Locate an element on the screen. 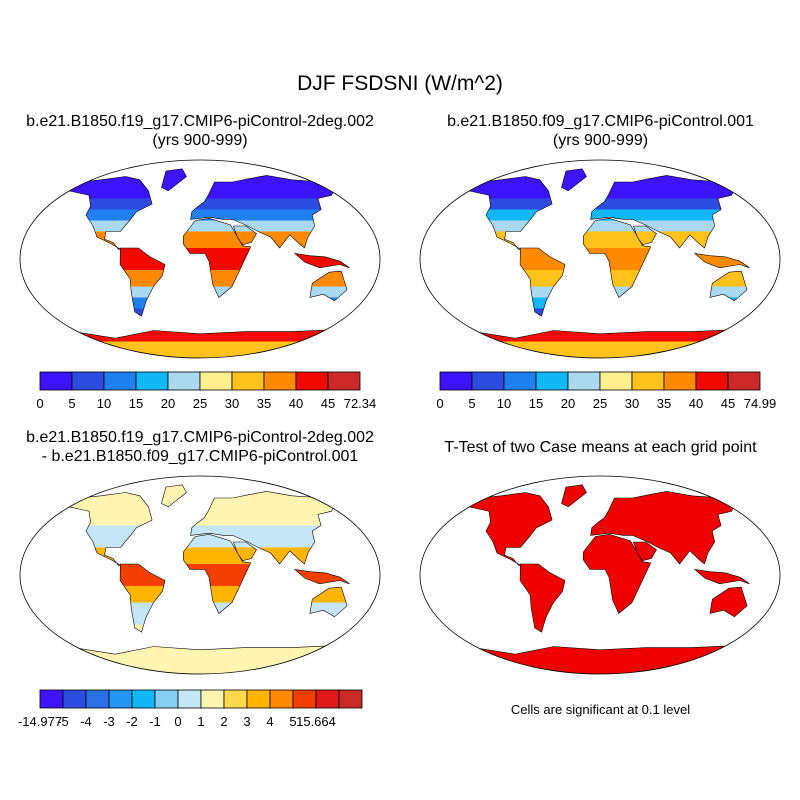 The width and height of the screenshot is (800, 800). case2-field is located at coordinates (600, 259).